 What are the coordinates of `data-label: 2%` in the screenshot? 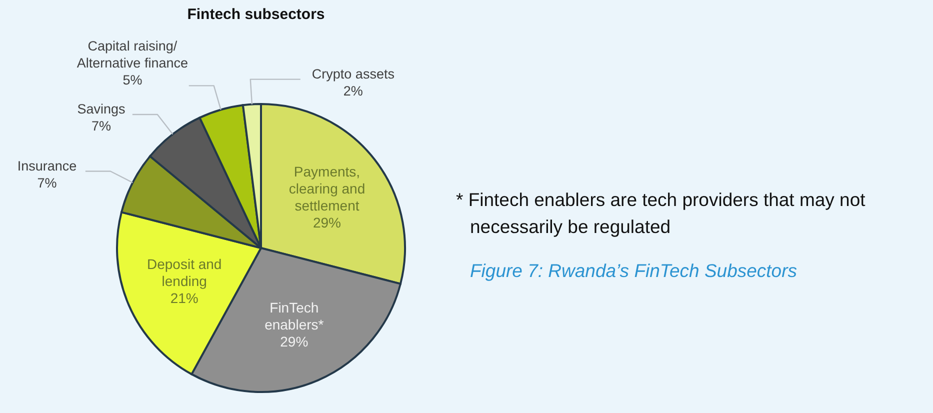 It's located at (353, 90).